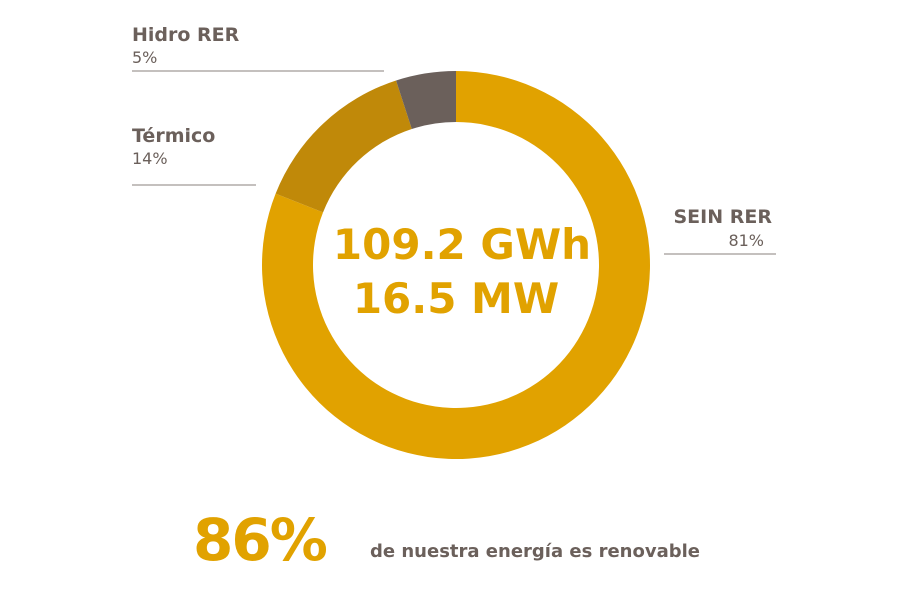 This screenshot has height=600, width=900. Describe the element at coordinates (260, 540) in the screenshot. I see `renewable-percent: 86%` at that location.